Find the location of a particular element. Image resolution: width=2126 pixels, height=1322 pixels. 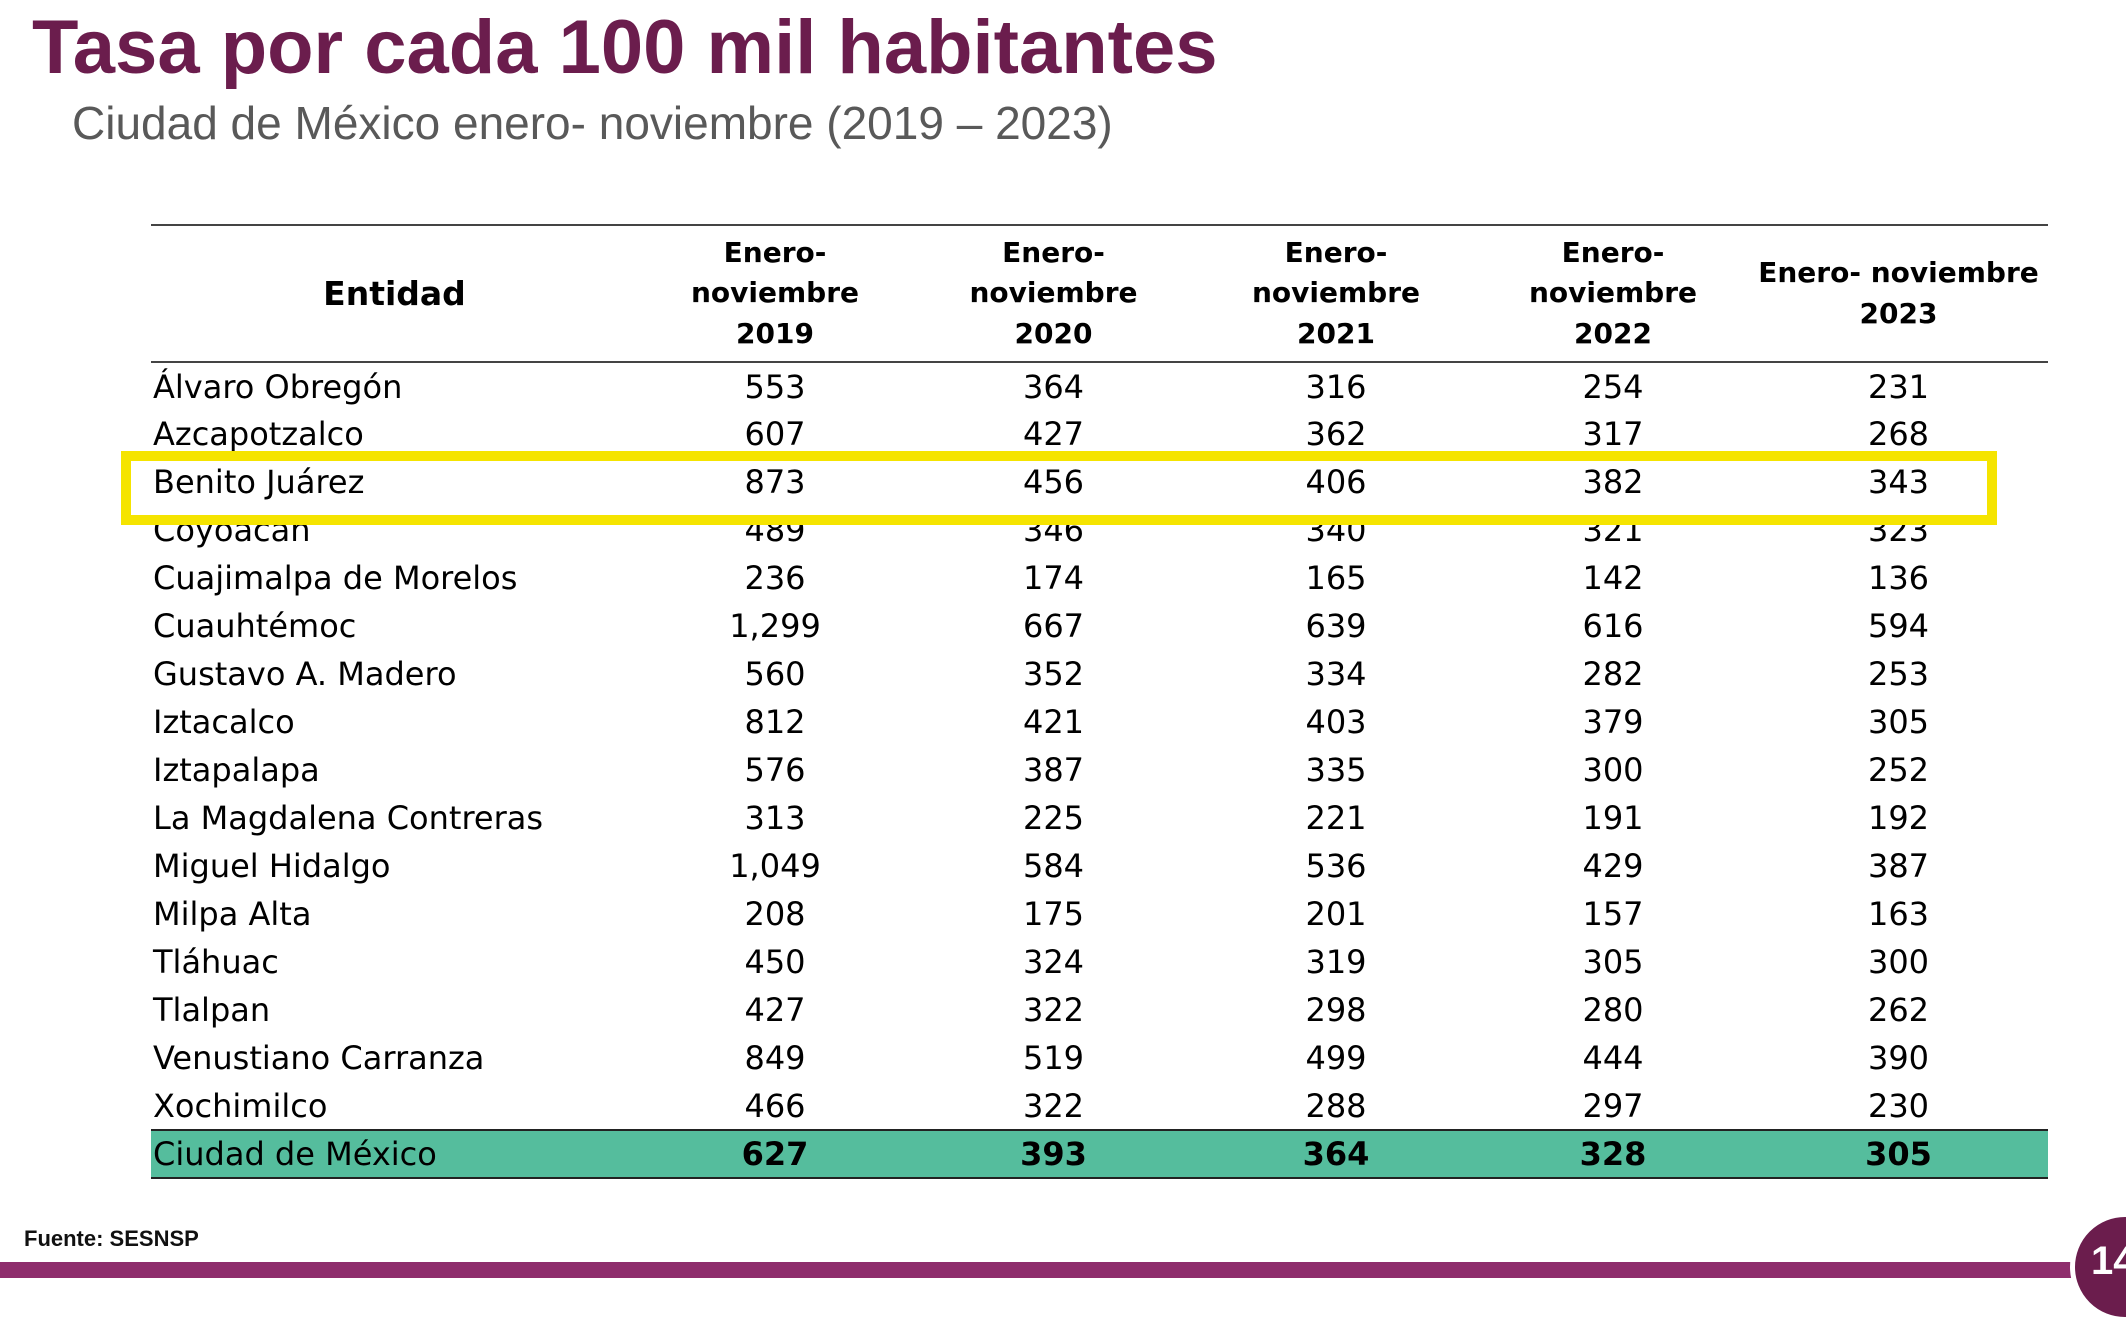

cell-value: 576 is located at coordinates (775, 770).